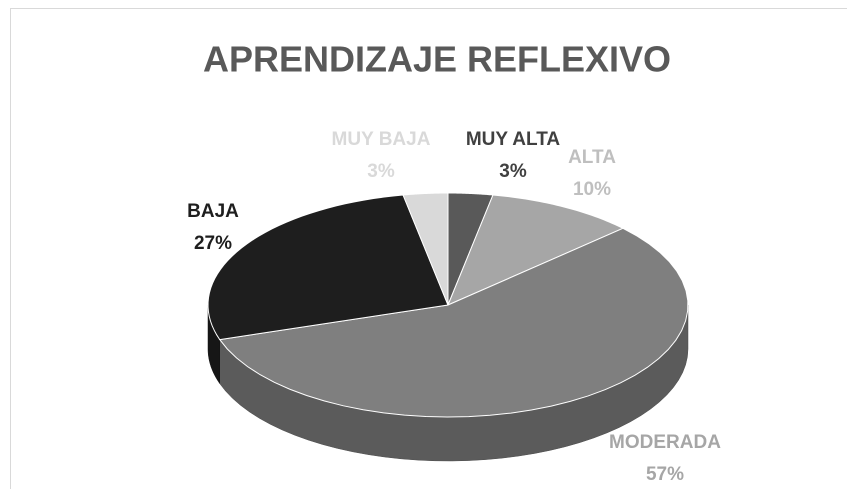  I want to click on data-label-value: 57%, so click(665, 474).